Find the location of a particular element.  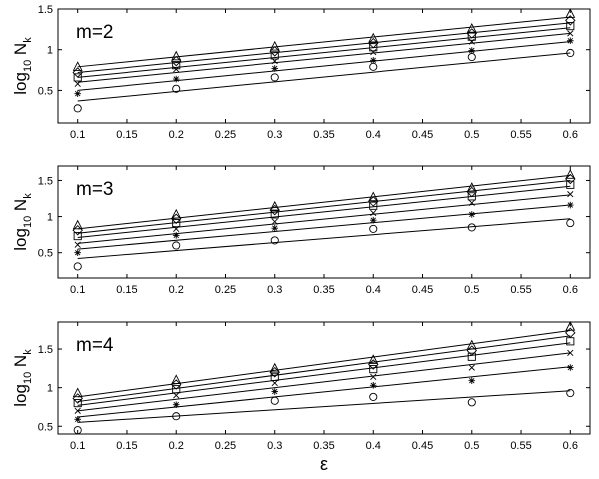

y-tick-label: 1 is located at coordinates (50, 218).